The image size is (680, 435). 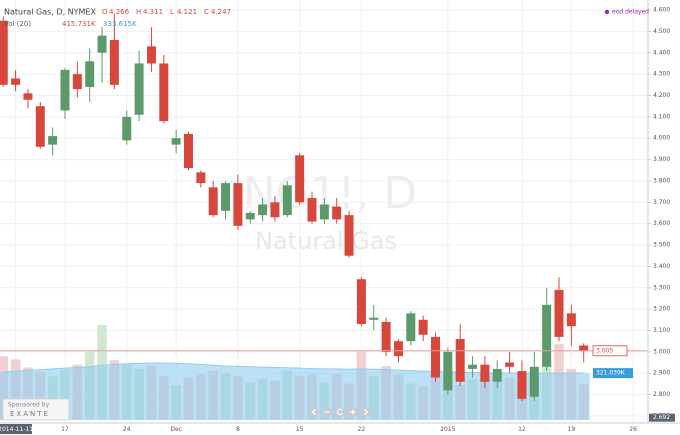 I want to click on volume-average: 333.615K, so click(x=120, y=24).